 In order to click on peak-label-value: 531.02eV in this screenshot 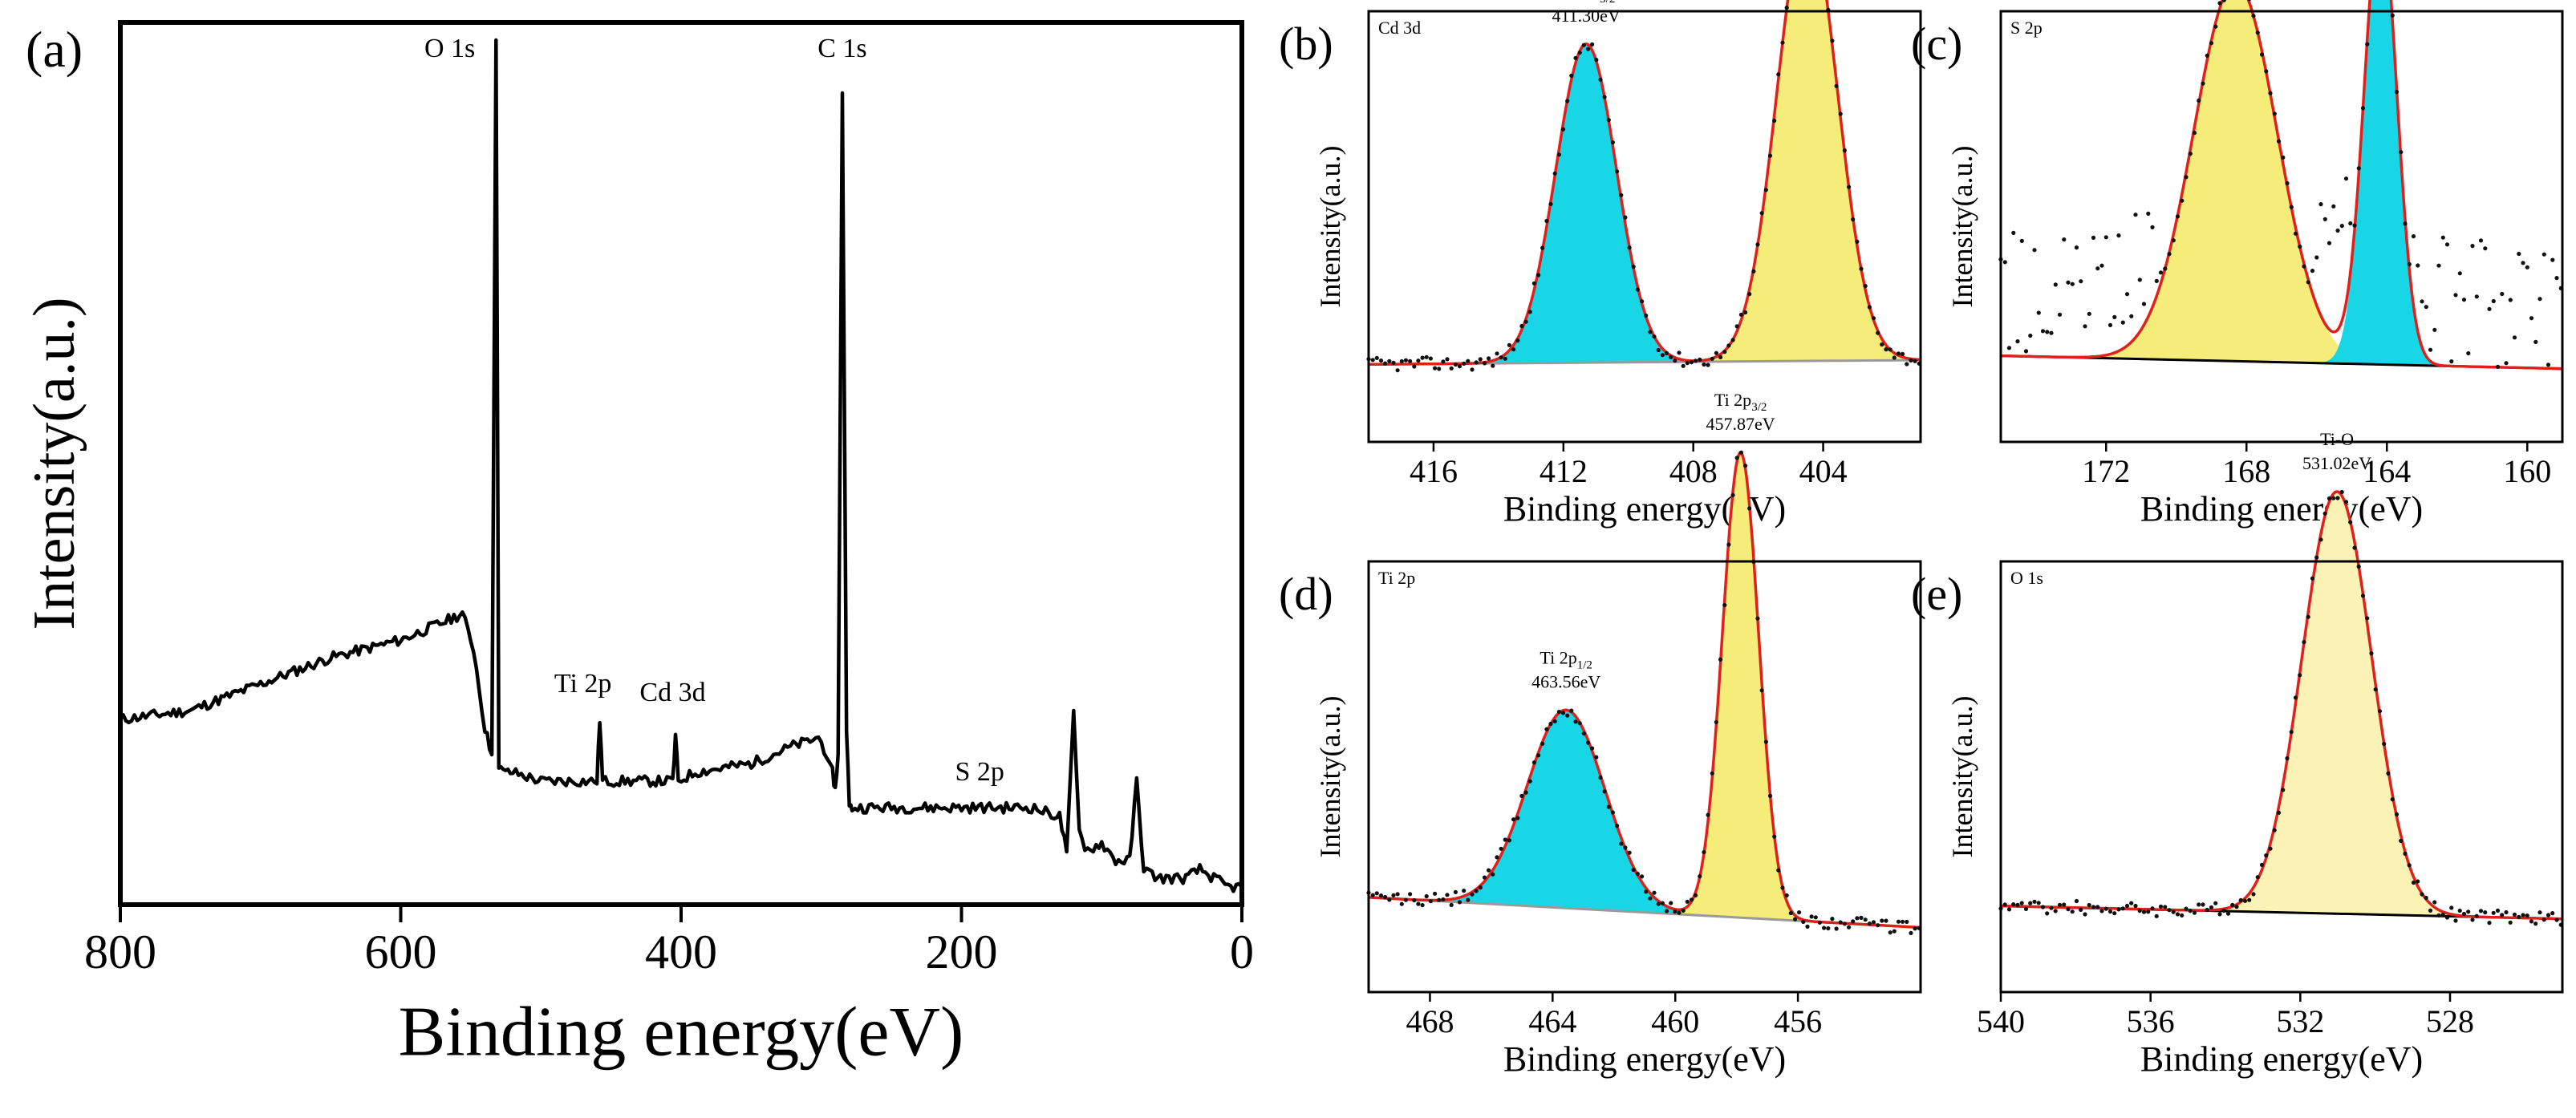, I will do `click(2336, 463)`.